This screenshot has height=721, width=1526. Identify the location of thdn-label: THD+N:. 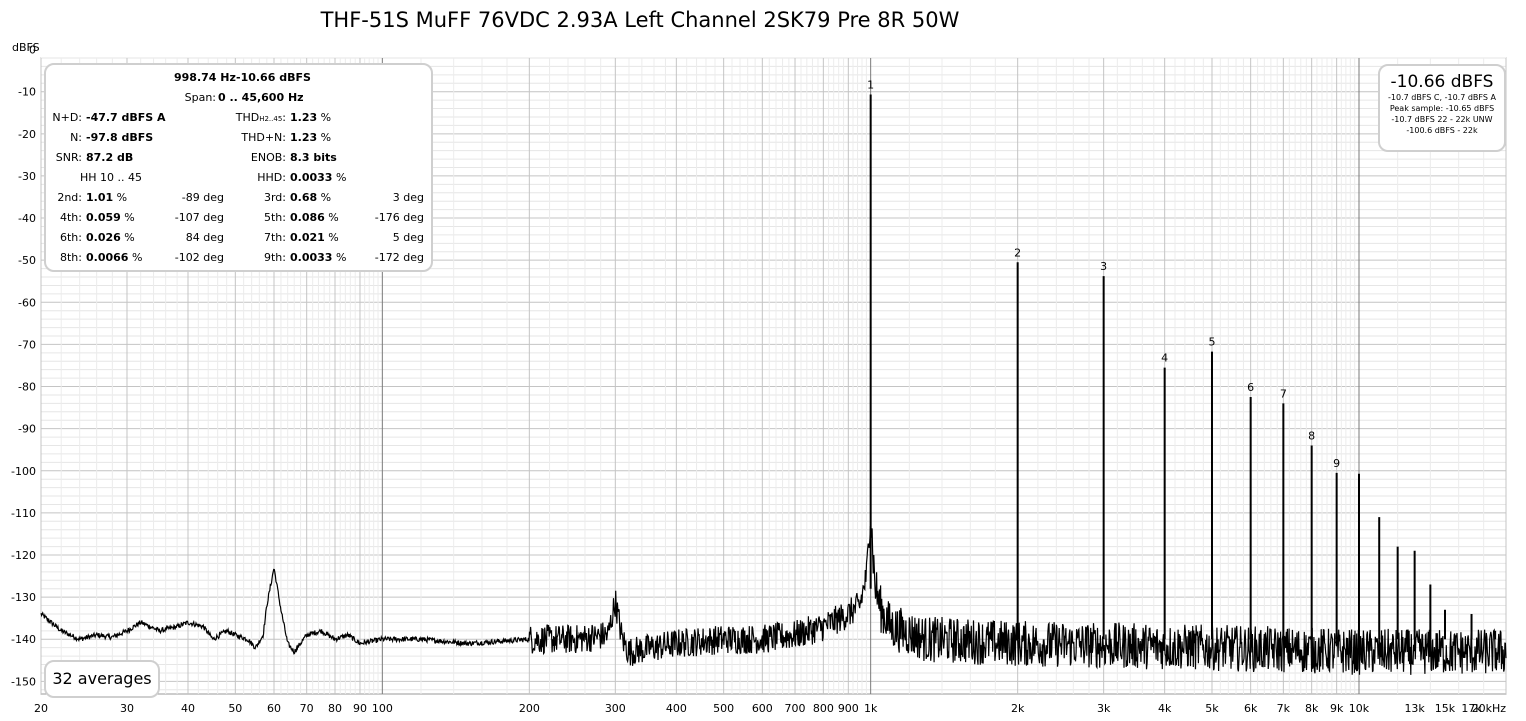
(263, 137).